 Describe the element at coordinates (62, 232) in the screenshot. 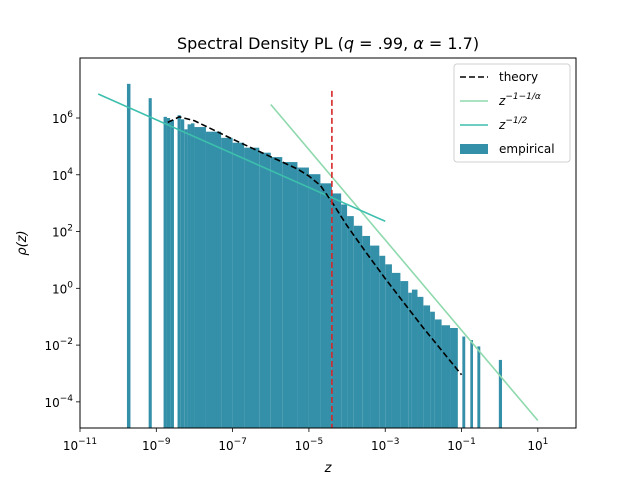

I see `y-tick-label: 10²` at that location.